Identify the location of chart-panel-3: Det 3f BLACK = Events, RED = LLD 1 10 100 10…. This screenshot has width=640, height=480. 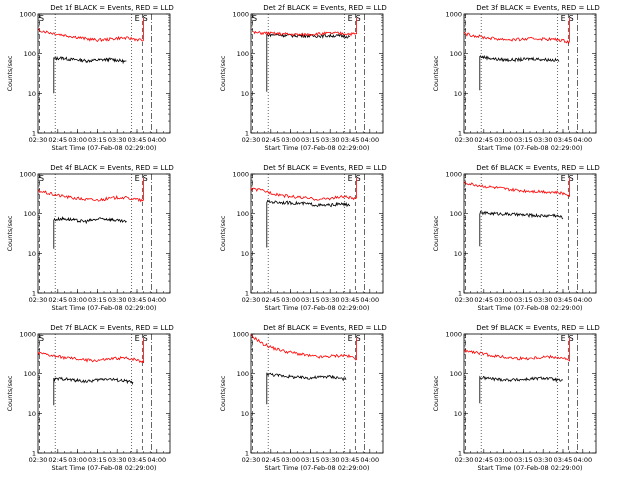
(516, 78).